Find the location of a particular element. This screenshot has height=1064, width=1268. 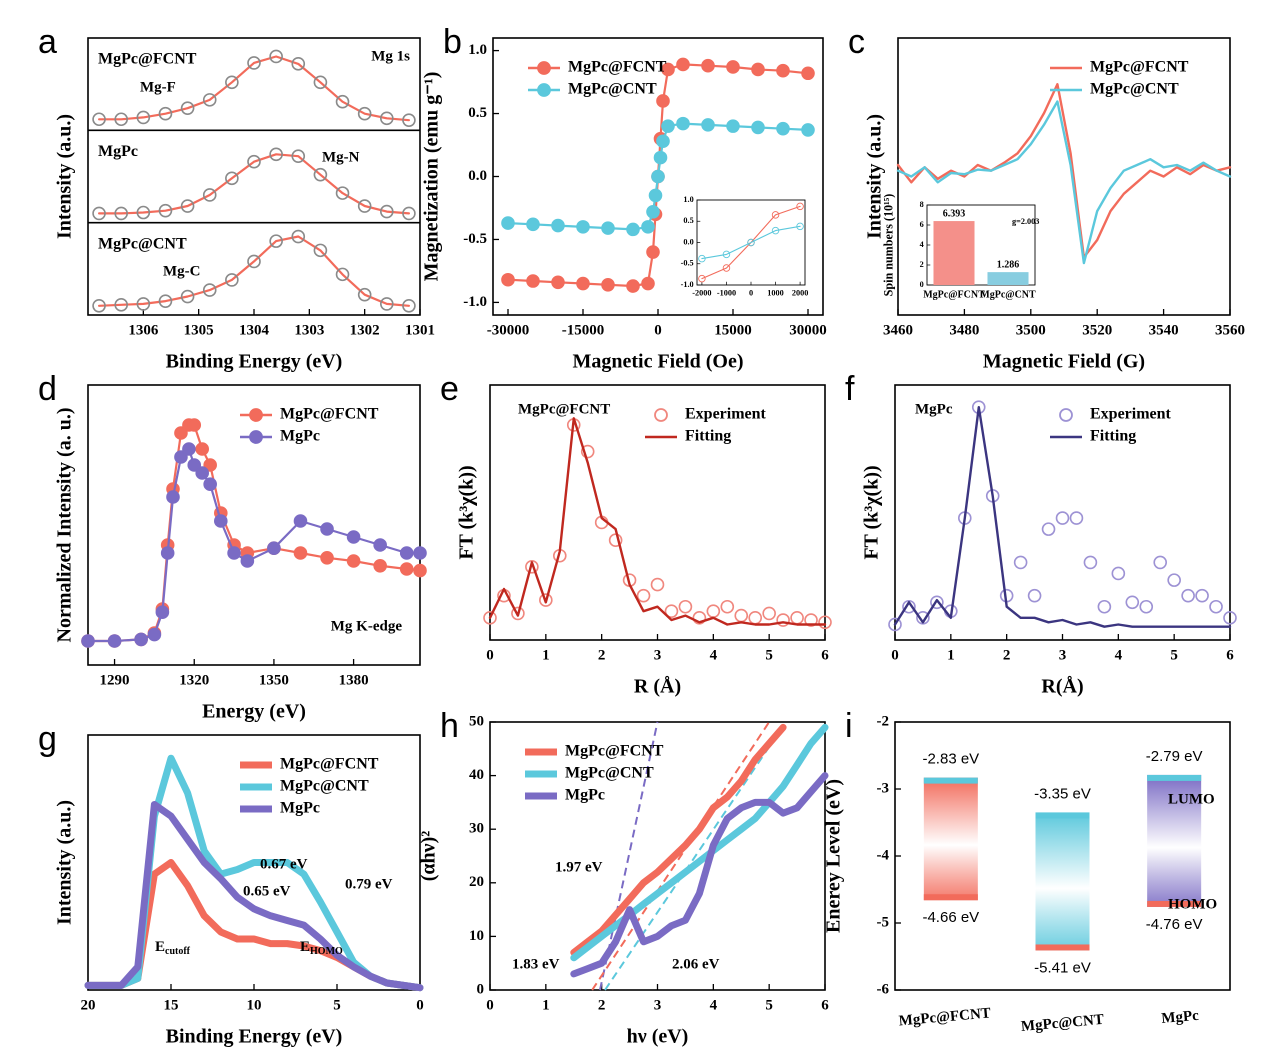

y-tick-label: -3 is located at coordinates (883, 788).